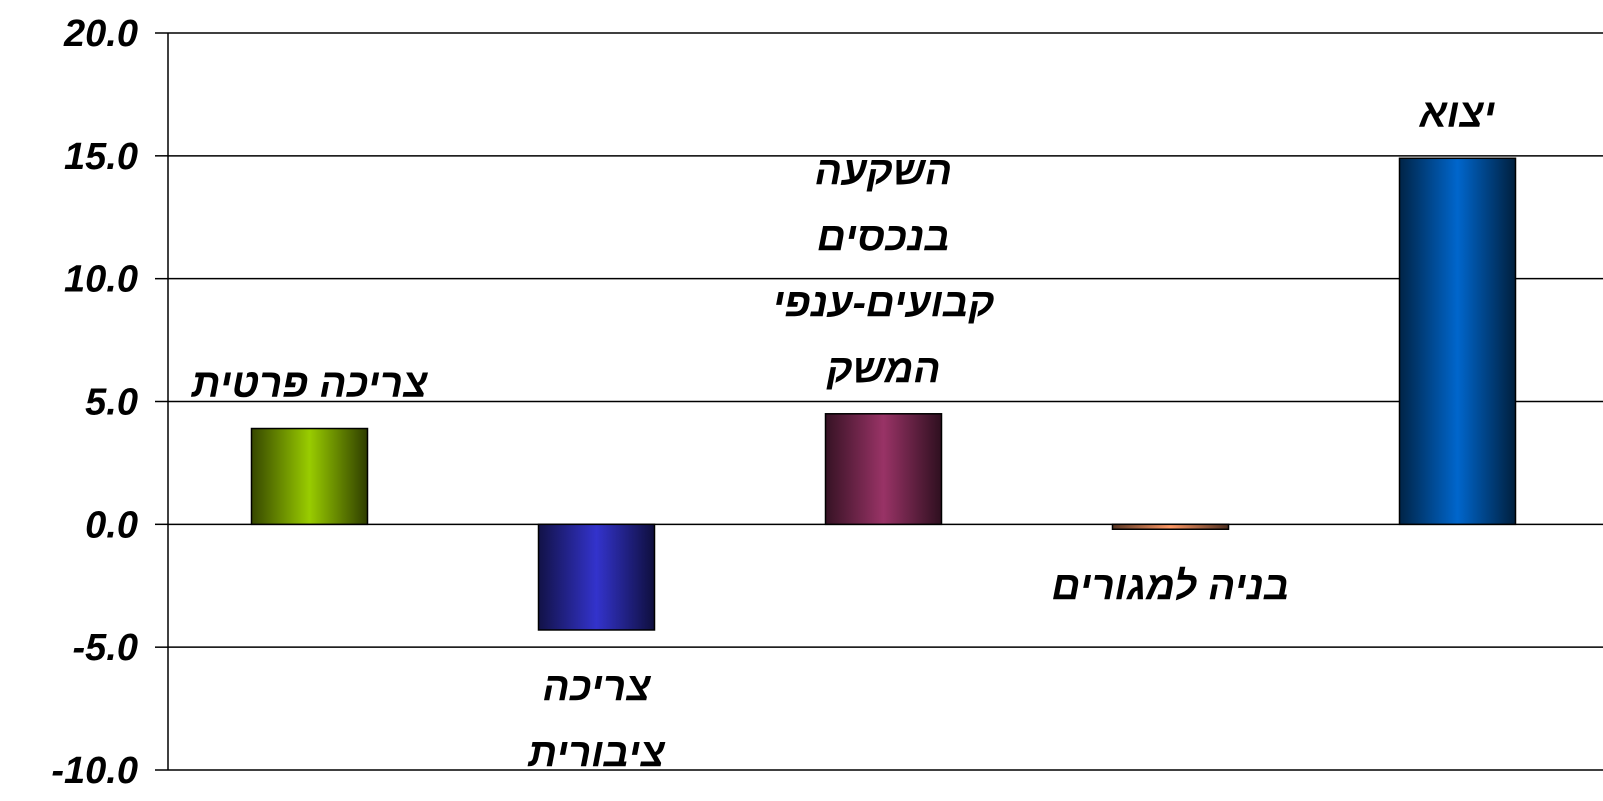 The image size is (1603, 801). I want to click on category-label: השקעה בנכסים קבועים-ענפי המשק, so click(883, 270).